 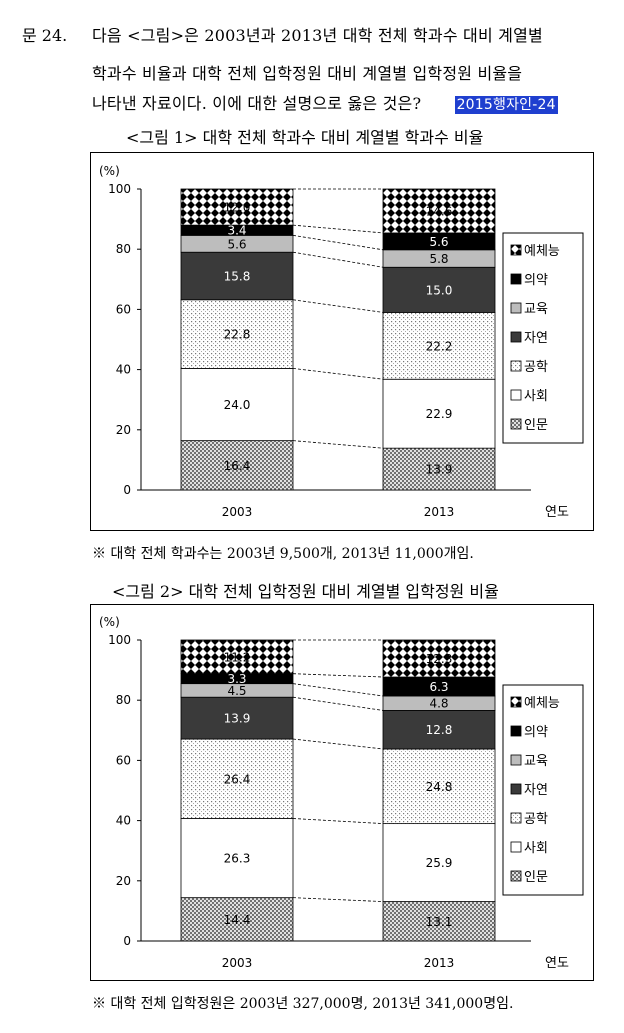 I want to click on chart1-legend-label-gyoyuk: 교육, so click(x=536, y=309).